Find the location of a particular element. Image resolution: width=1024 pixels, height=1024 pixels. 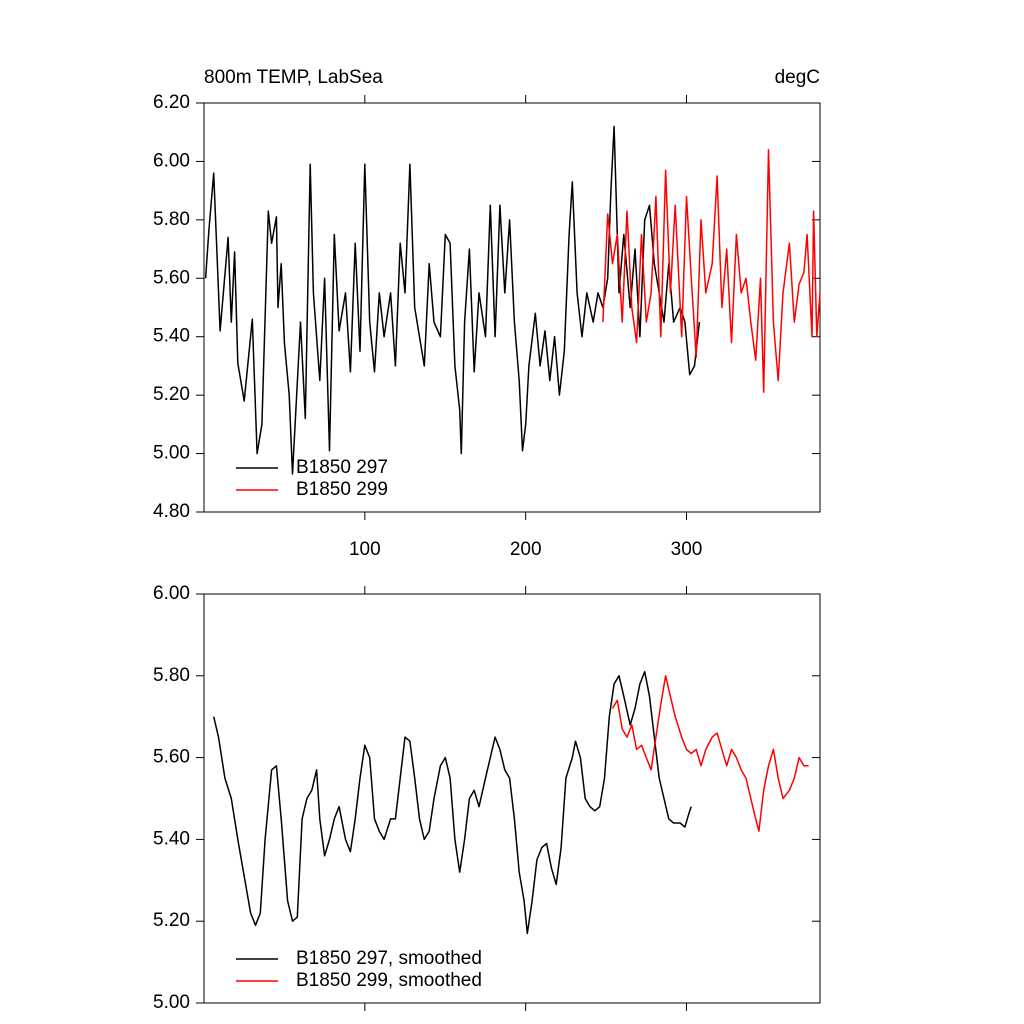

y-tick-label: 6.20 is located at coordinates (171, 102).